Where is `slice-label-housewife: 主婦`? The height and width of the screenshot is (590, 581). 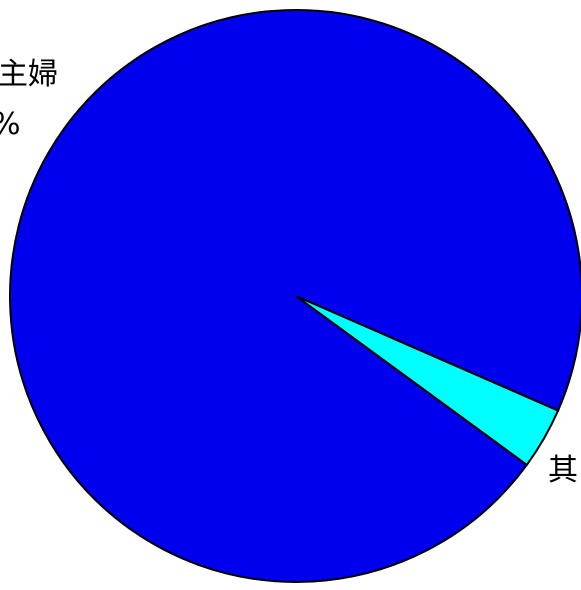
slice-label-housewife: 主婦 is located at coordinates (29, 74).